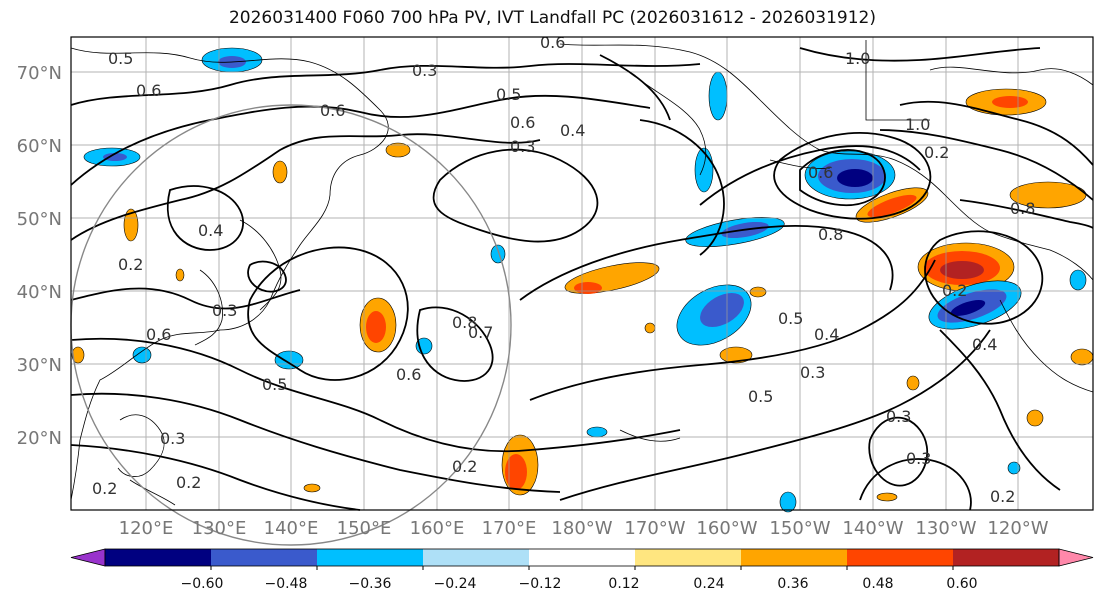 This screenshot has width=1105, height=604. I want to click on lat-label: 30°N, so click(39, 365).